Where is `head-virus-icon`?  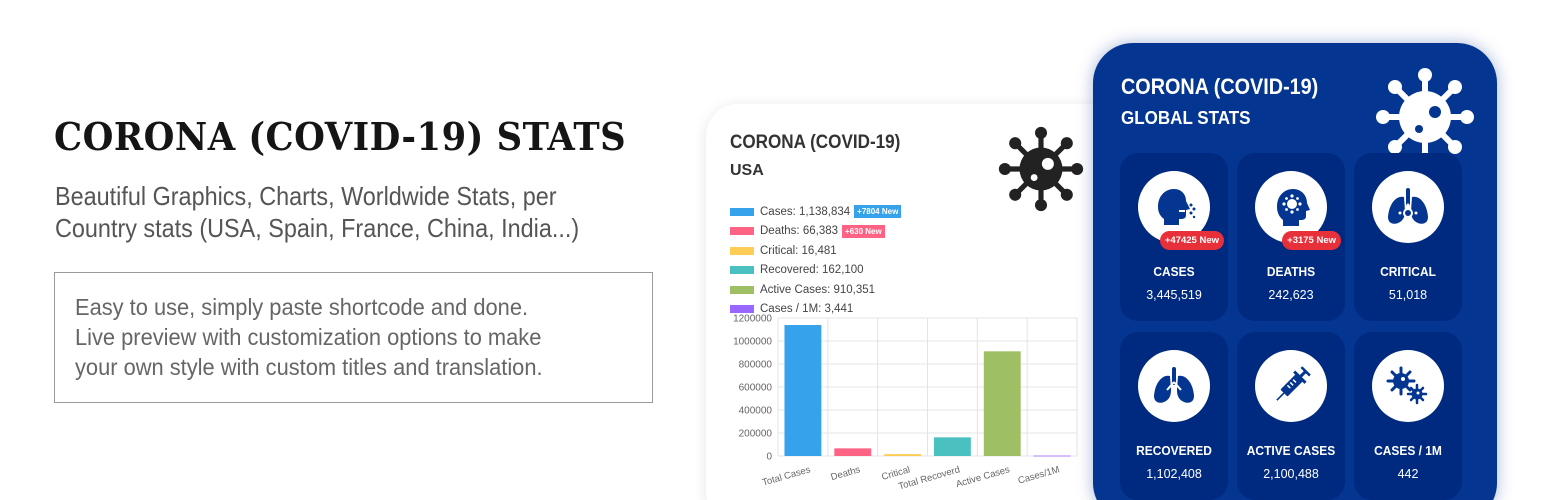 head-virus-icon is located at coordinates (1293, 207).